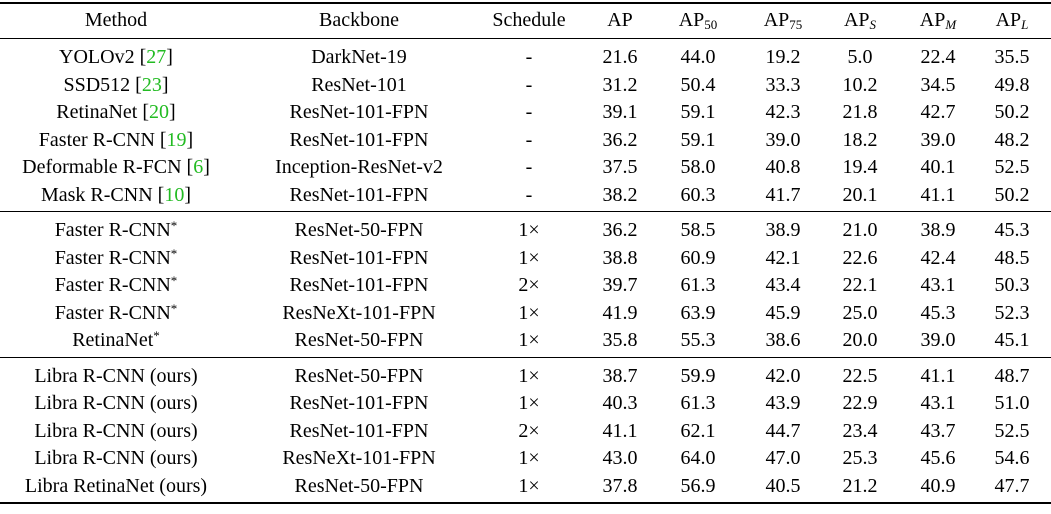 Image resolution: width=1051 pixels, height=514 pixels. What do you see at coordinates (620, 376) in the screenshot?
I see `ap-cell: 38.7` at bounding box center [620, 376].